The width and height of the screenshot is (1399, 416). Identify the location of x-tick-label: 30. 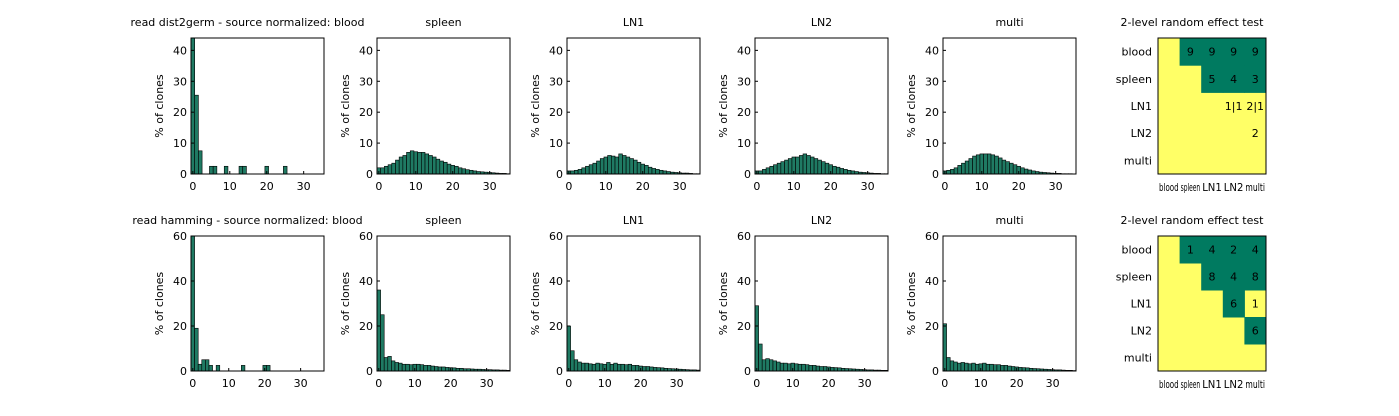
(868, 186).